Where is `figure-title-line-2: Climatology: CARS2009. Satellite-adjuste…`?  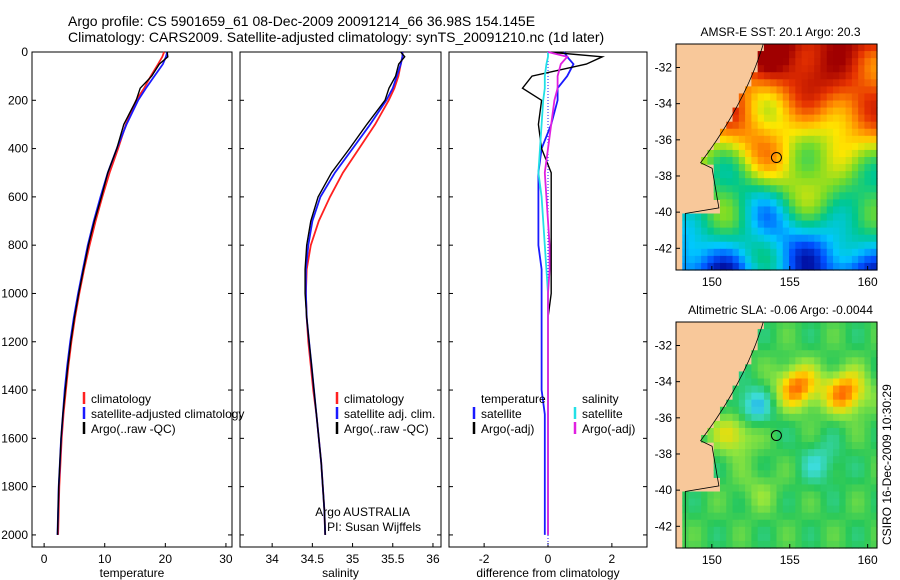
figure-title-line-2: Climatology: CARS2009. Satellite-adjuste… is located at coordinates (336, 37).